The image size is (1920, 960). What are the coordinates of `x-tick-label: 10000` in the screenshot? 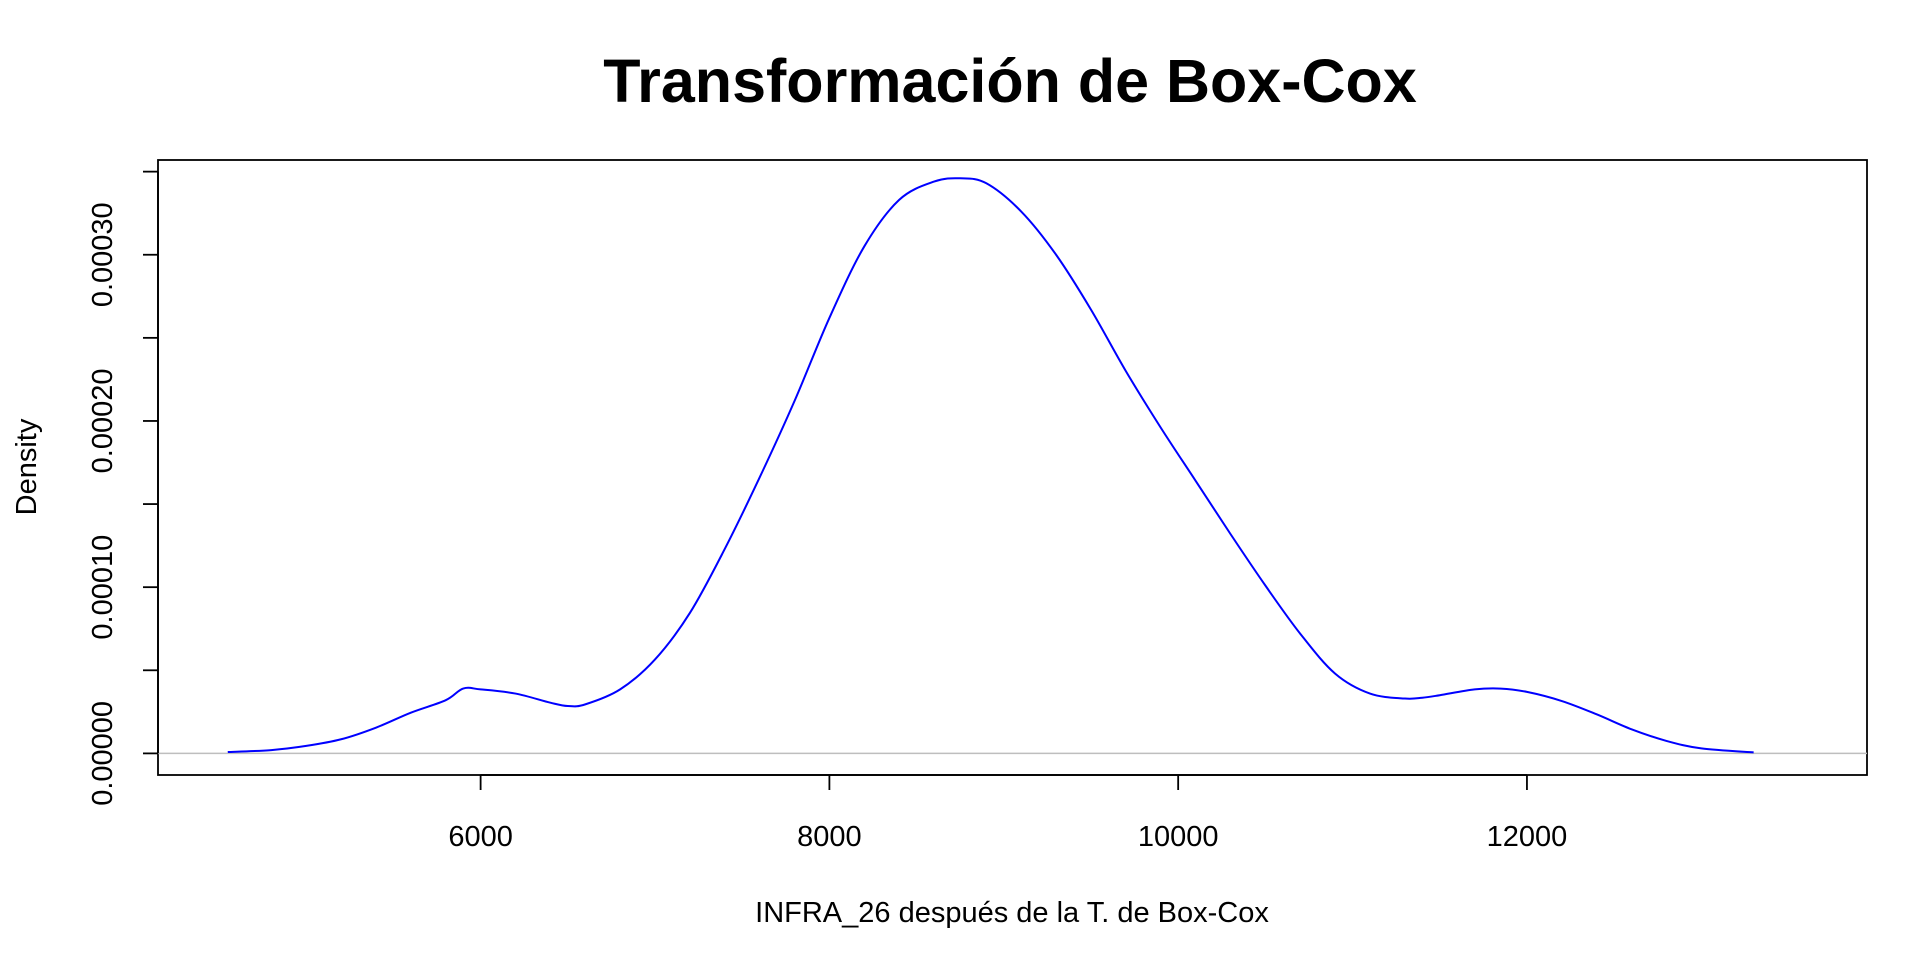 It's located at (1178, 837).